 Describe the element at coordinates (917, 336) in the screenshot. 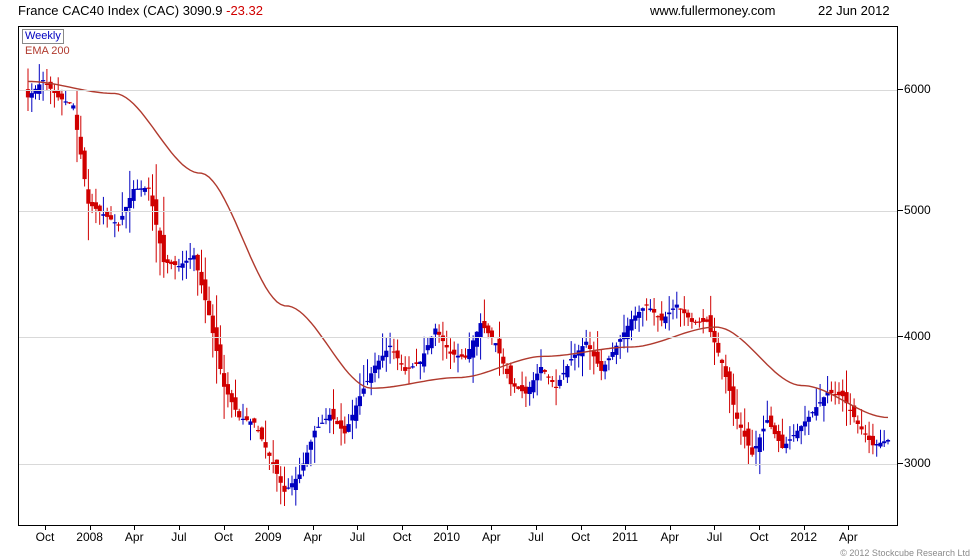

I see `ytick-label-4000: 4000` at that location.